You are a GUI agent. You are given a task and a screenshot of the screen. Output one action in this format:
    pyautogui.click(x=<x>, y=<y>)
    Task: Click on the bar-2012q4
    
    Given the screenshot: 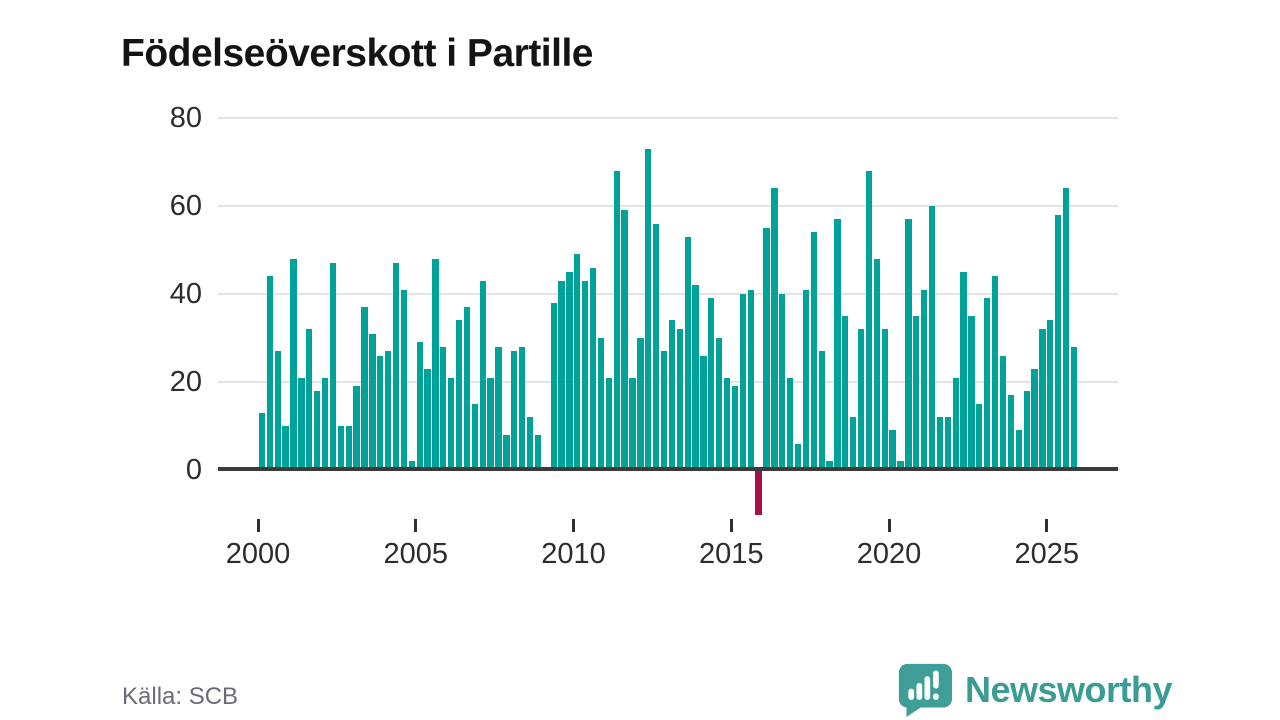 What is the action you would take?
    pyautogui.click(x=664, y=410)
    